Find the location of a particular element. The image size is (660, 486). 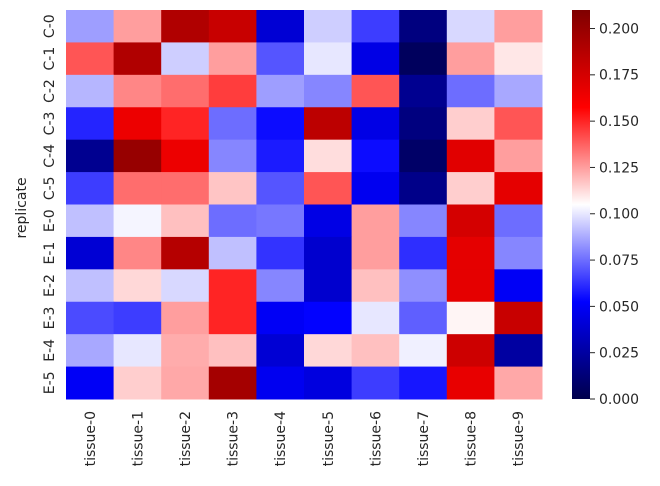

y-tick-labels: C-0 C-1 C-2 C-3 C-4 C-5 E-0 E-1 E-2 E-3 E-4 E-5 is located at coordinates (50, 204).